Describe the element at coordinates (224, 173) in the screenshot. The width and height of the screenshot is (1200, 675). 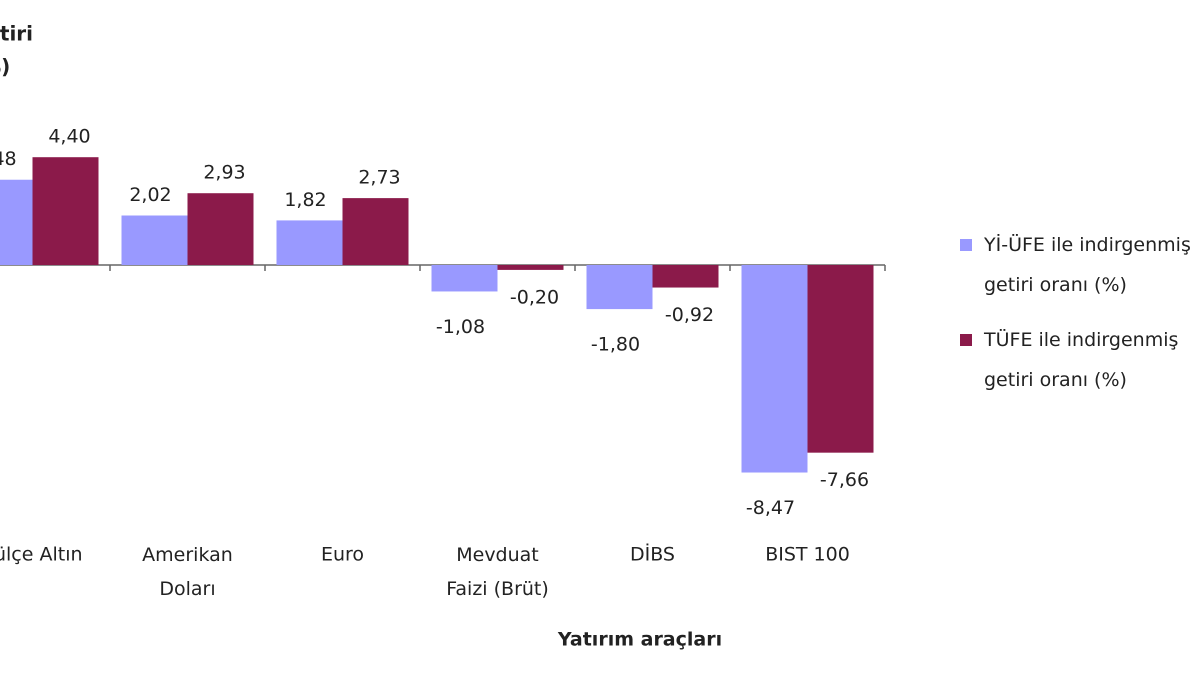
I see `data-label: 2,93` at that location.